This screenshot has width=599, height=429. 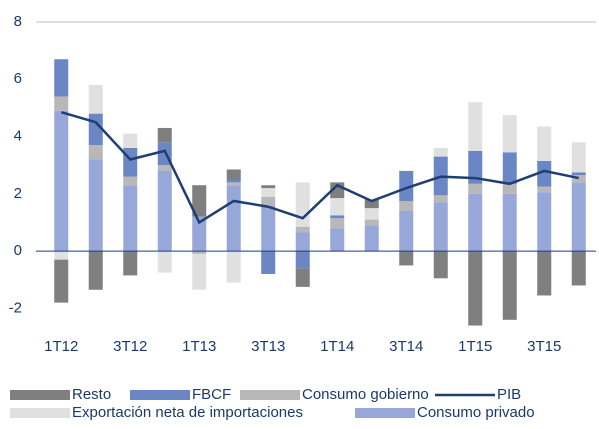 What do you see at coordinates (475, 346) in the screenshot?
I see `x-tick-label: 1T15` at bounding box center [475, 346].